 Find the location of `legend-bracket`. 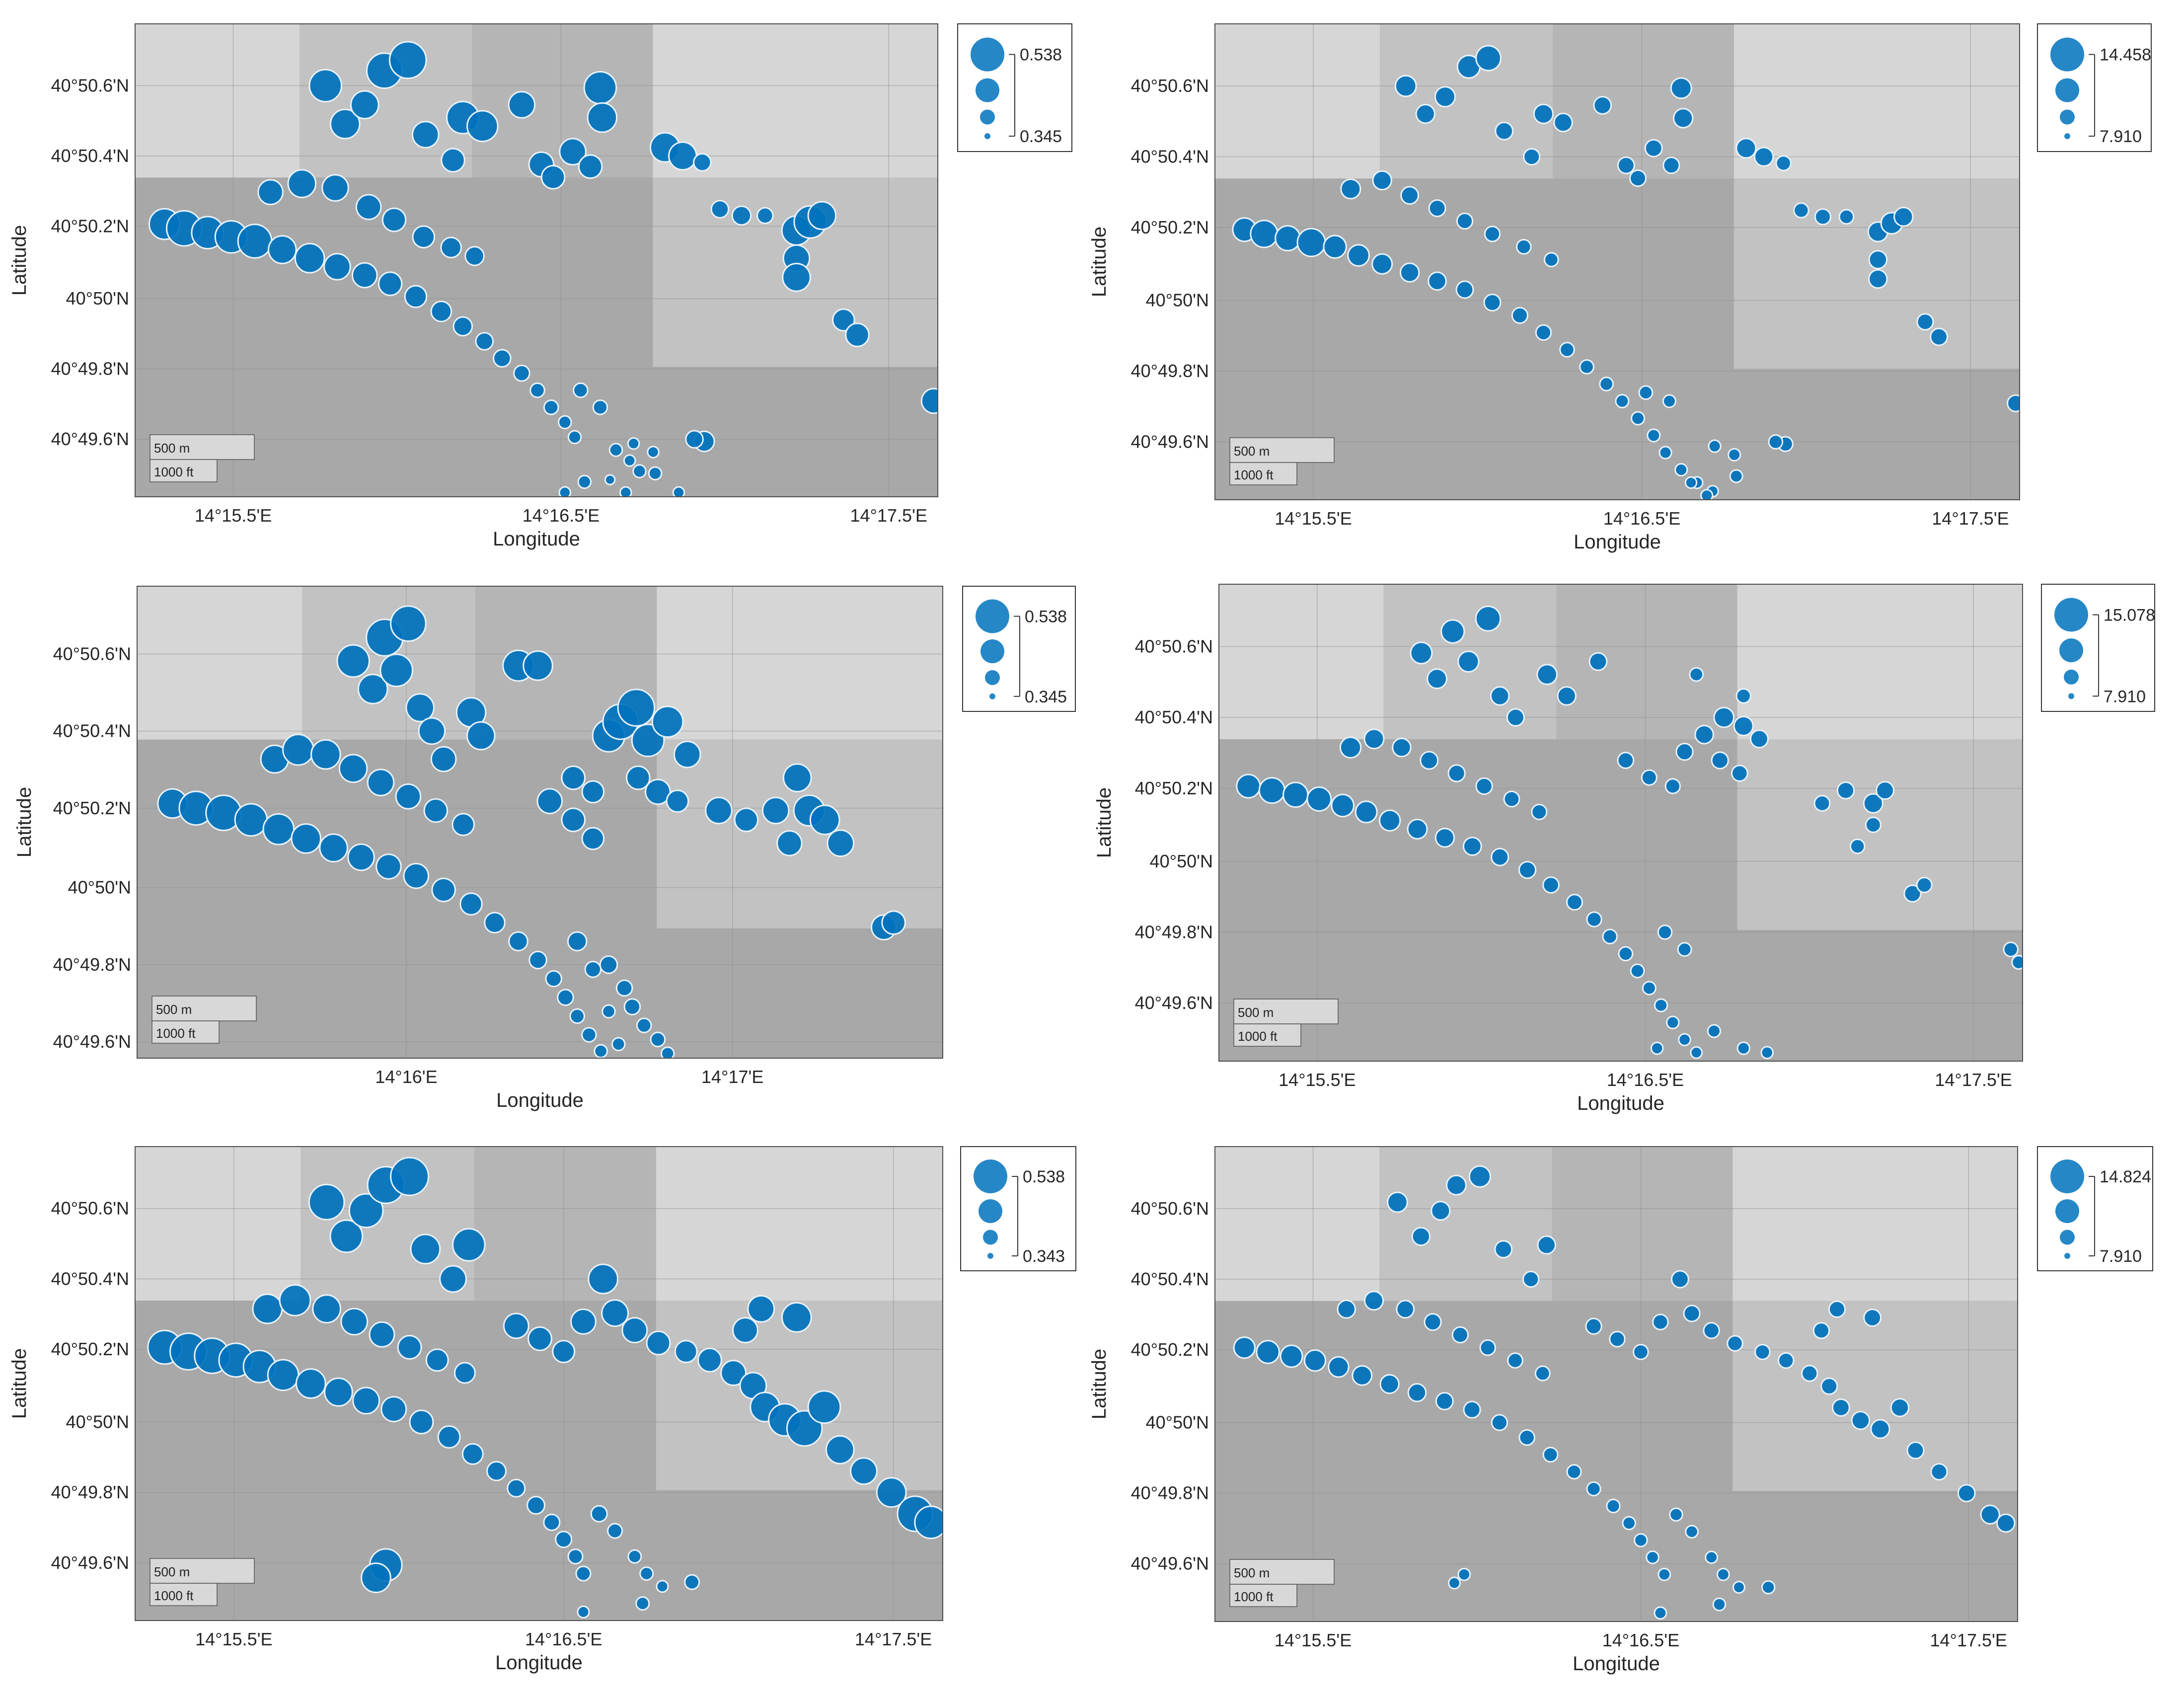

legend-bracket is located at coordinates (2096, 655).